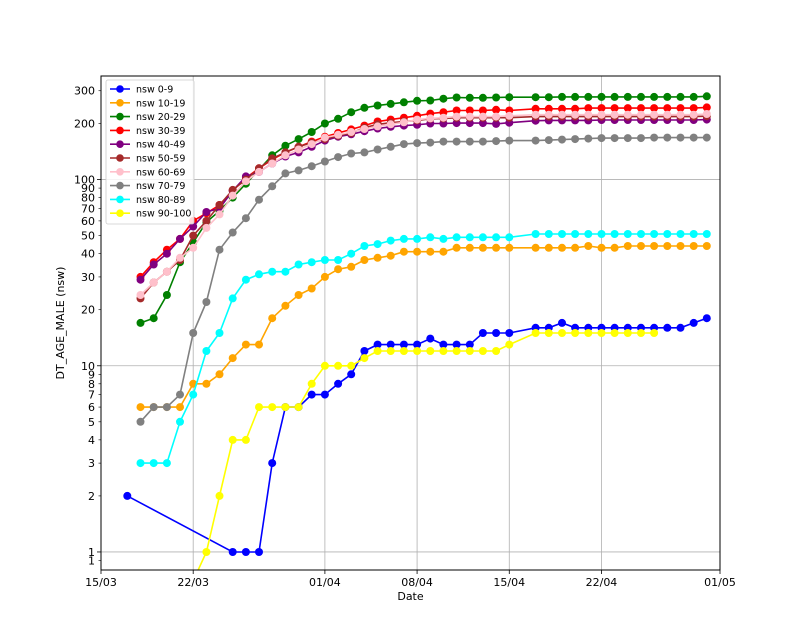 This screenshot has height=644, width=800. I want to click on y-minor-tick-label: 2, so click(91, 496).